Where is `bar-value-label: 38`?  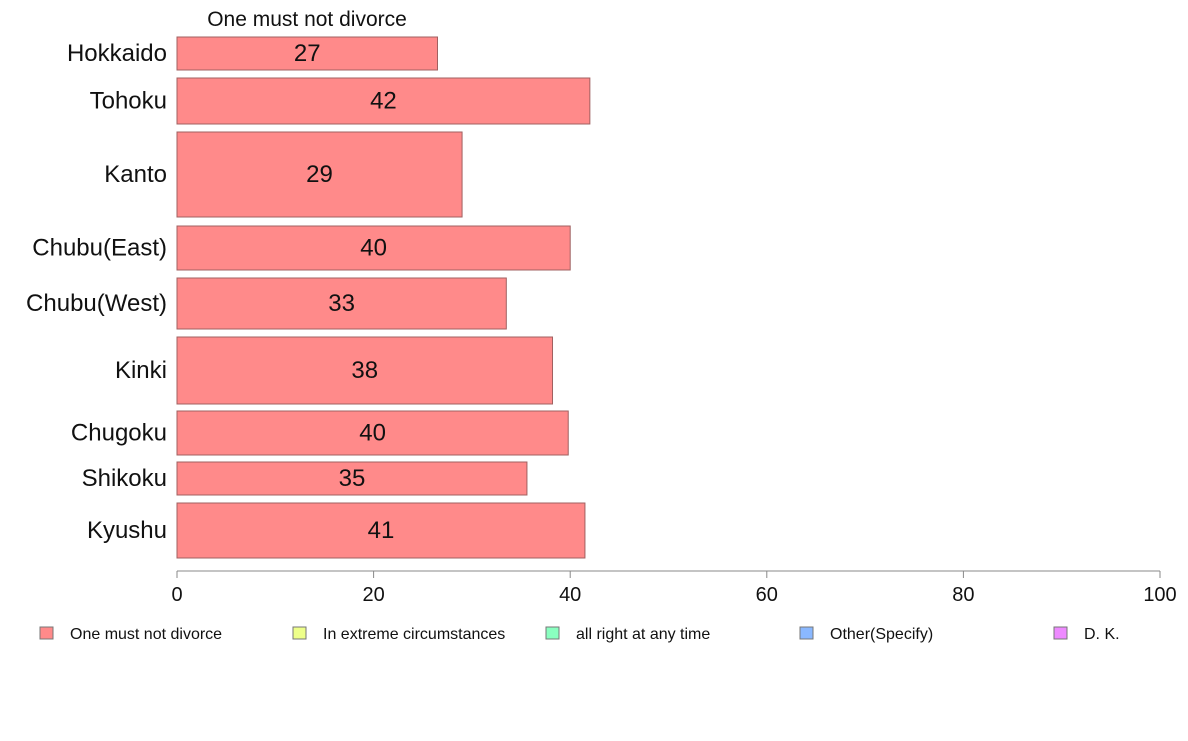 bar-value-label: 38 is located at coordinates (364, 370).